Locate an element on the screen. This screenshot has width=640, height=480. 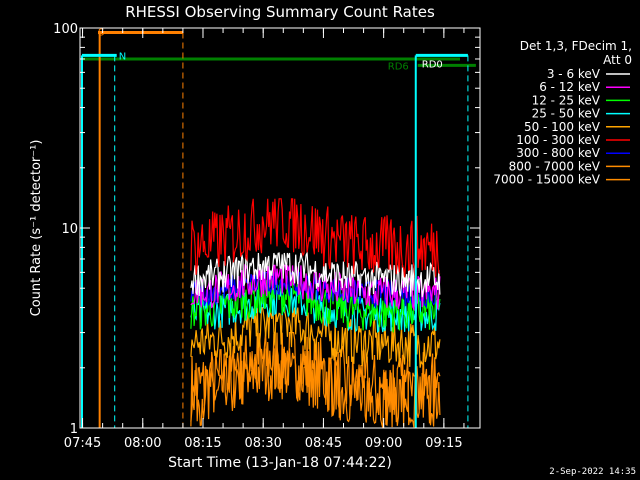
legend-label: 6 - 12 keV is located at coordinates (570, 87).